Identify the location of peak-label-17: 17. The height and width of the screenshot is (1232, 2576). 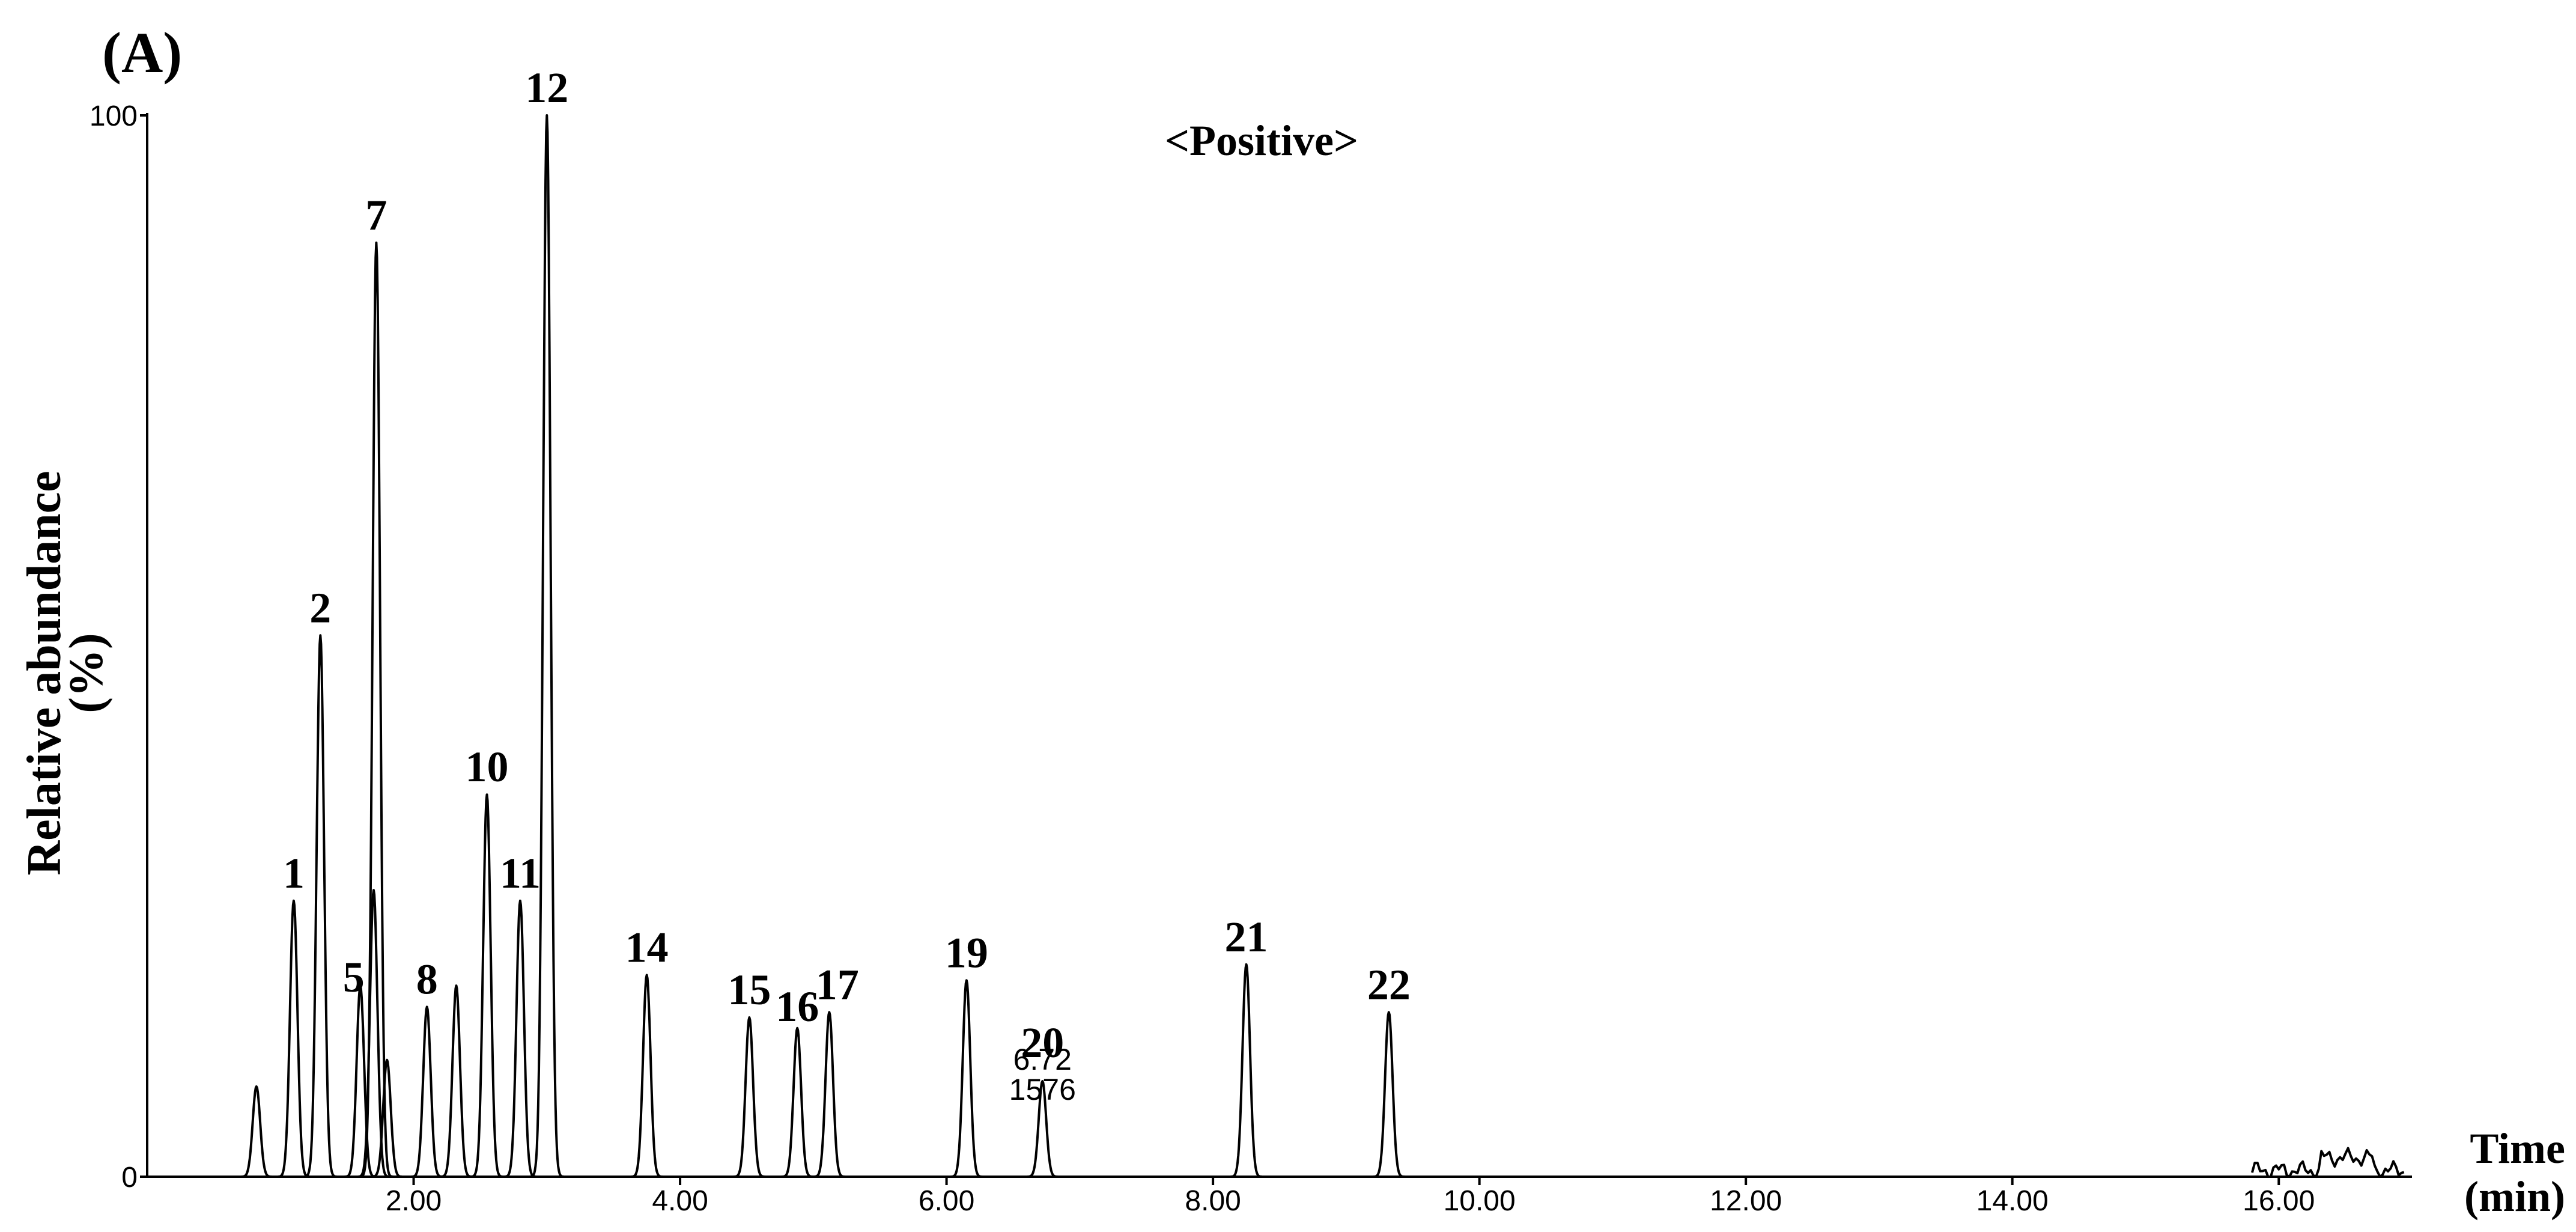
(837, 984).